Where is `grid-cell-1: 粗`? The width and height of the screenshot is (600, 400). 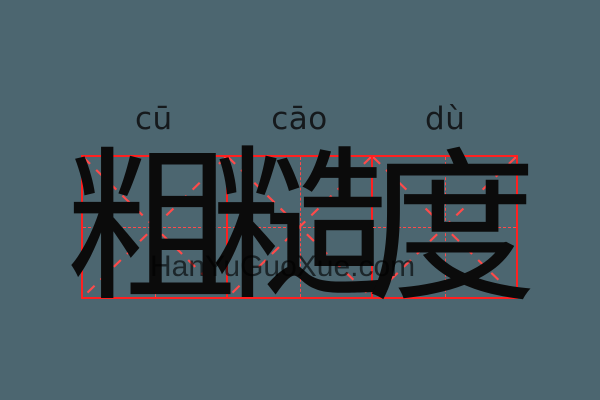
grid-cell-1: 粗 is located at coordinates (150, 228).